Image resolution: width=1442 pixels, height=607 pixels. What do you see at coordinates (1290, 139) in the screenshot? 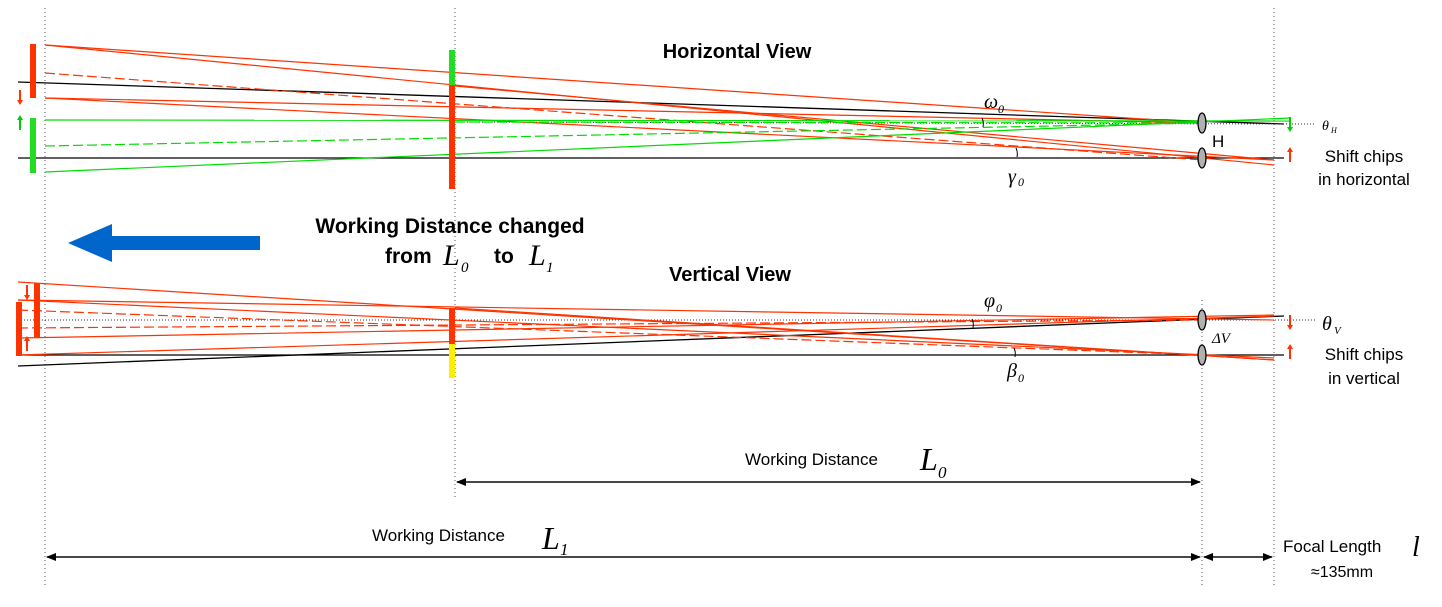
I see `h-shift-arrows` at bounding box center [1290, 139].